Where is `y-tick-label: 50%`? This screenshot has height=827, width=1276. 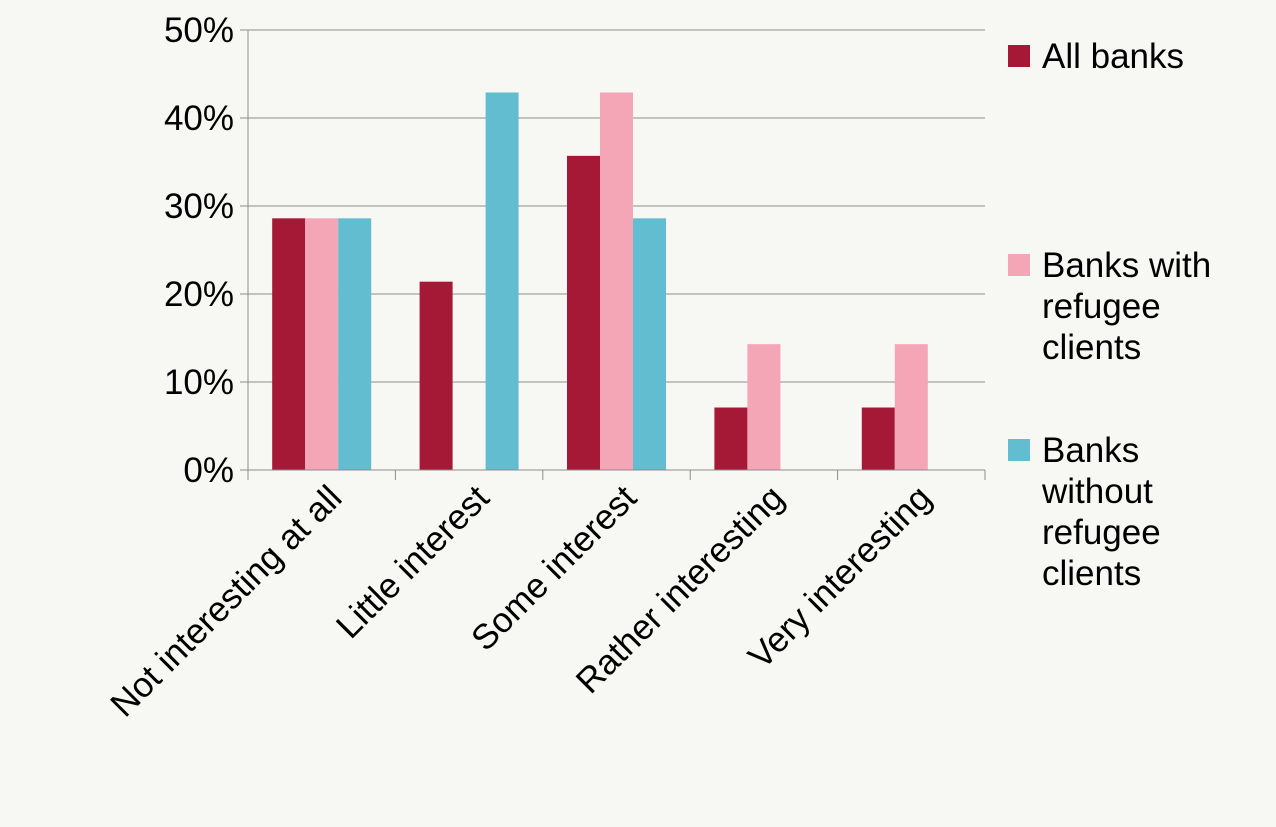 y-tick-label: 50% is located at coordinates (199, 30).